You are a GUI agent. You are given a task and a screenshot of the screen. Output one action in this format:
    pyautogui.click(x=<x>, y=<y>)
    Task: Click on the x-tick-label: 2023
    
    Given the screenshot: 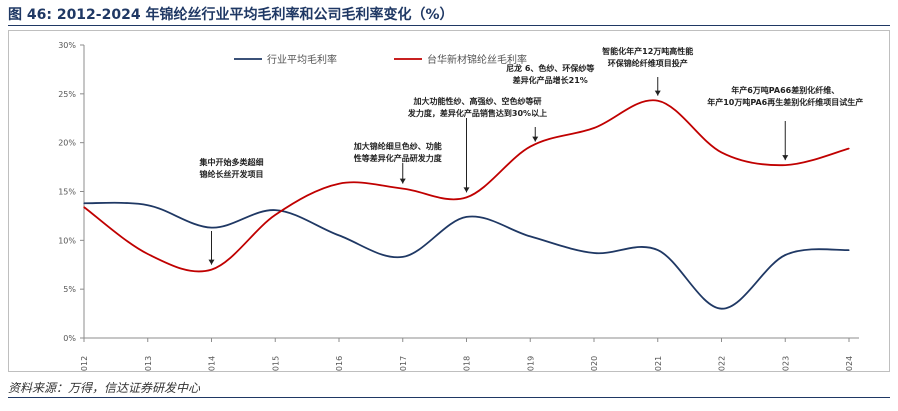 What is the action you would take?
    pyautogui.click(x=785, y=363)
    